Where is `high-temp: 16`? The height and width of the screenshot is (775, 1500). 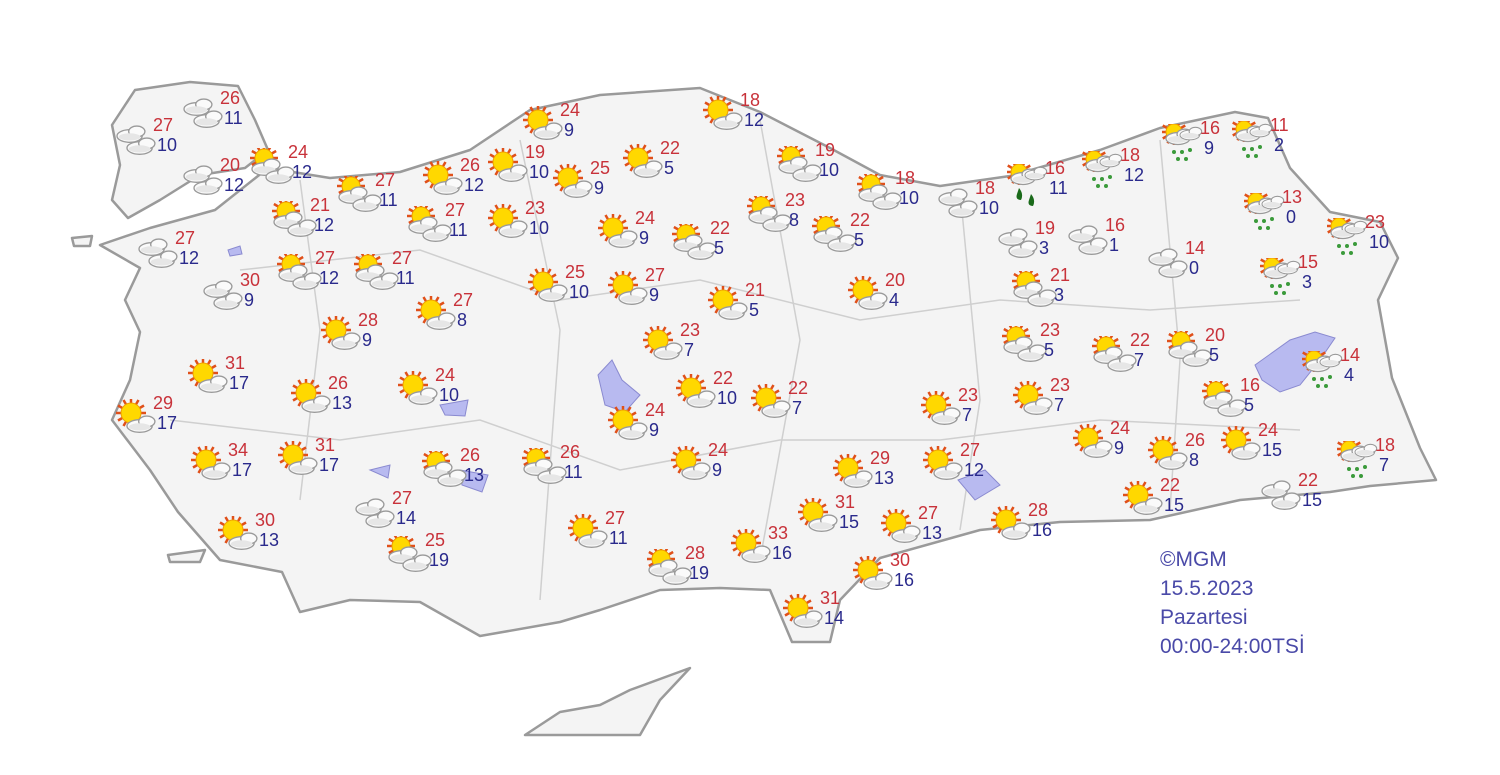
high-temp: 16 is located at coordinates (1250, 385).